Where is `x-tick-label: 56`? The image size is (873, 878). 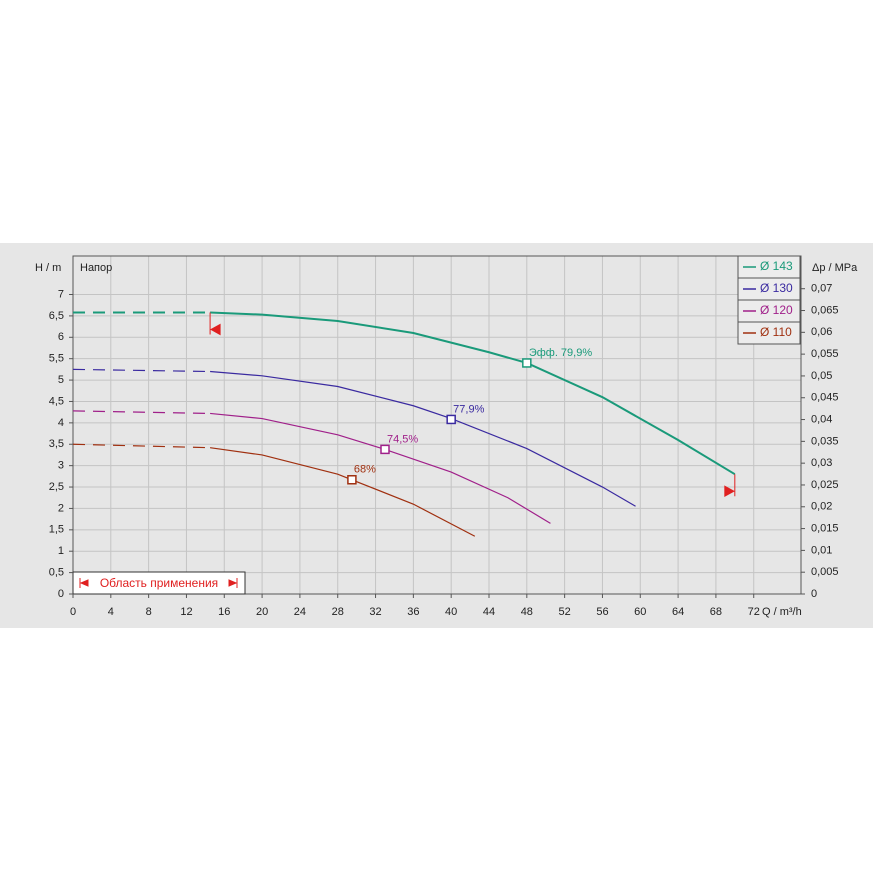
x-tick-label: 56 is located at coordinates (602, 612).